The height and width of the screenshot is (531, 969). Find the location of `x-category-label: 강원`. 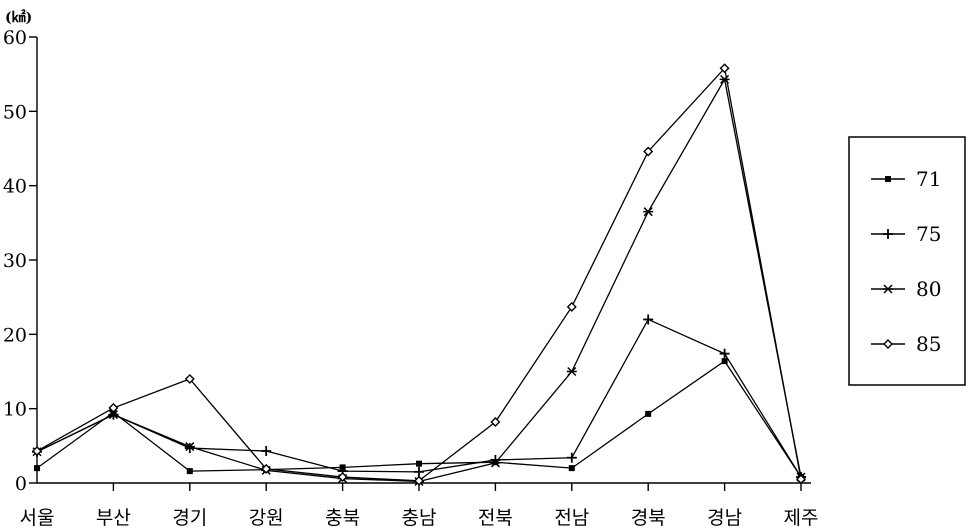

x-category-label: 강원 is located at coordinates (266, 518).